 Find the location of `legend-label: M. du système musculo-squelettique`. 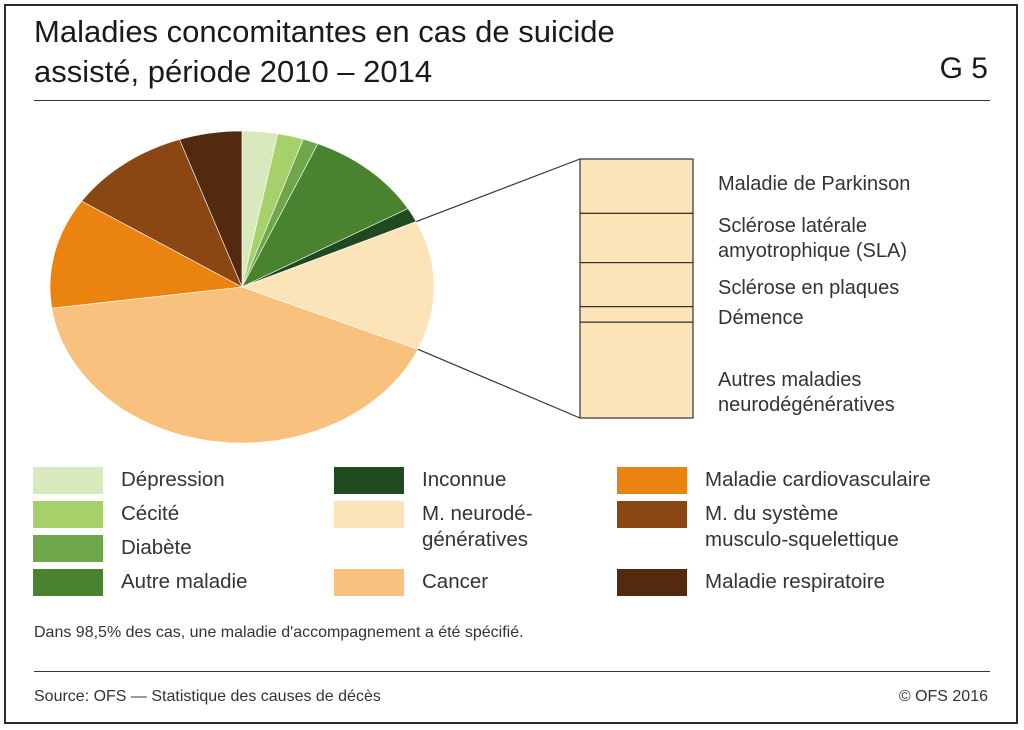

legend-label: M. du système musculo-squelettique is located at coordinates (802, 526).